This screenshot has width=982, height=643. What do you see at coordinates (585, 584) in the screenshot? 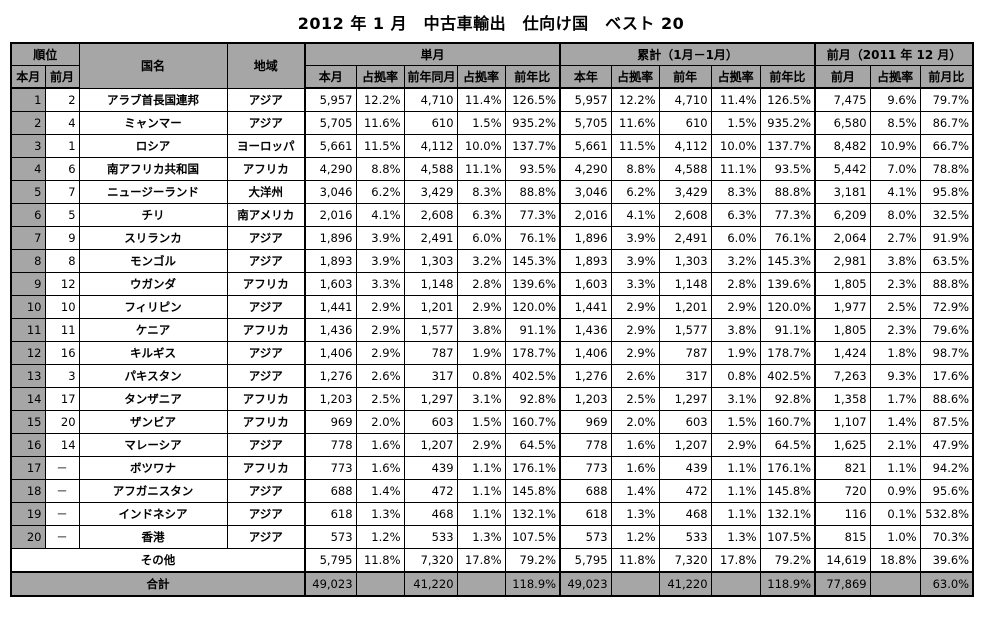
I see `total-cell-c: 49,023` at bounding box center [585, 584].